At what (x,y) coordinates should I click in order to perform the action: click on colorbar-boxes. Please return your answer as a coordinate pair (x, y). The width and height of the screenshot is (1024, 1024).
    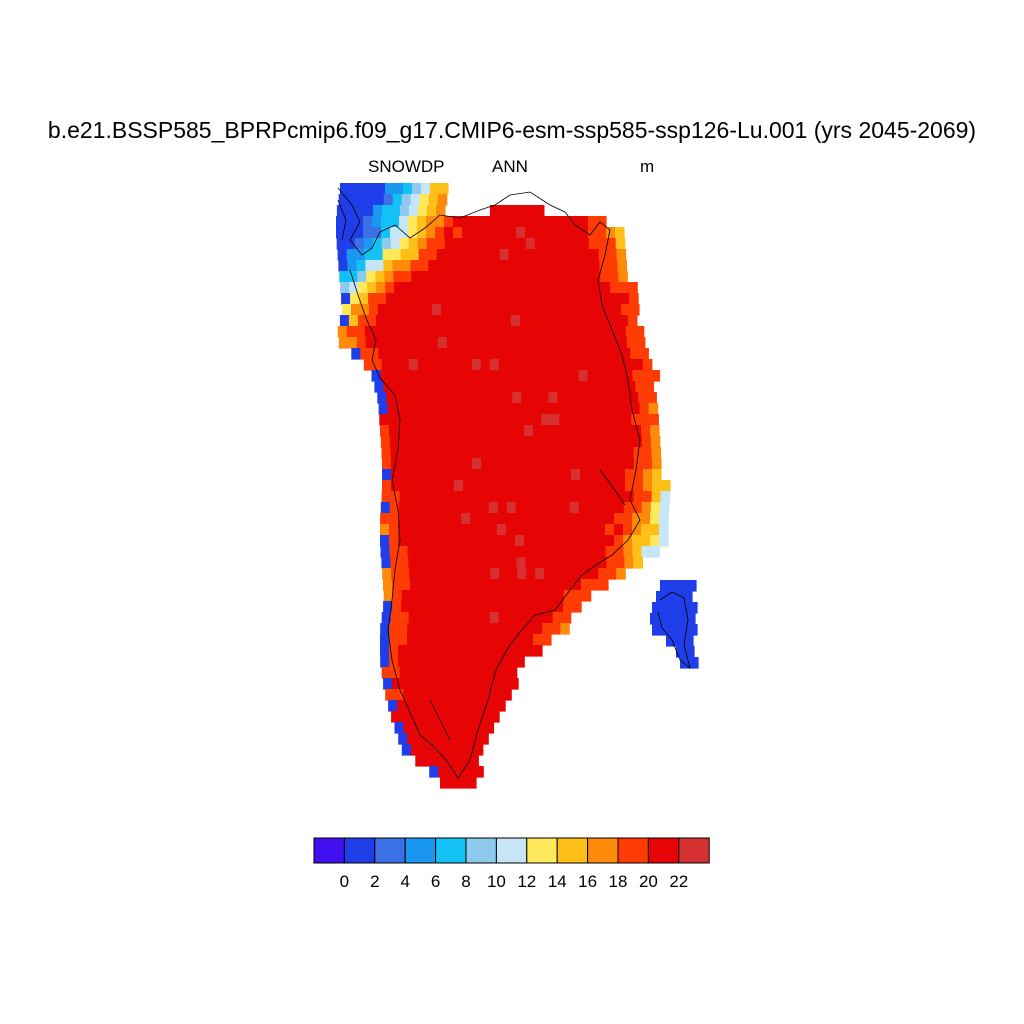
    Looking at the image, I should click on (511, 850).